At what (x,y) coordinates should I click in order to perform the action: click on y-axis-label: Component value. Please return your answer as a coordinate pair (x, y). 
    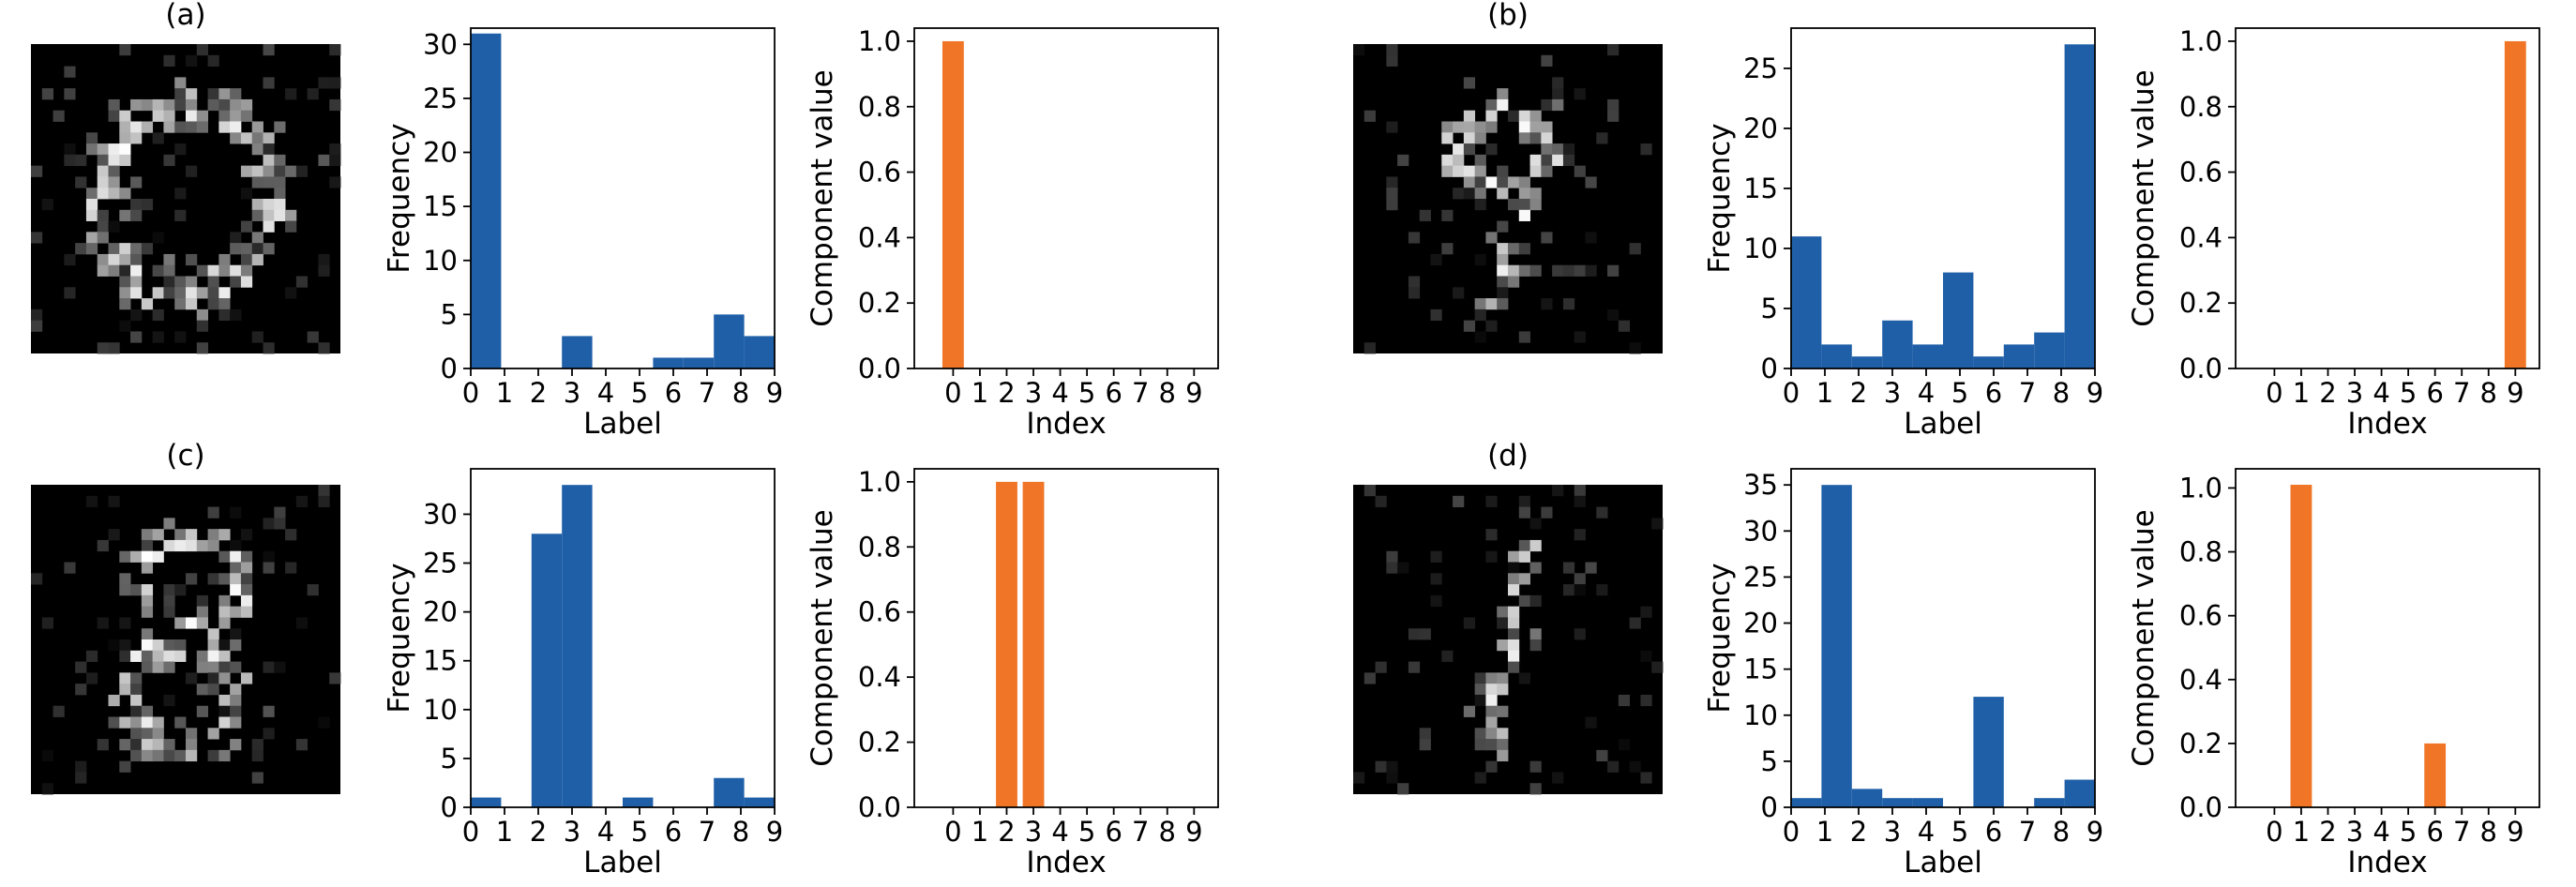
    Looking at the image, I should click on (822, 638).